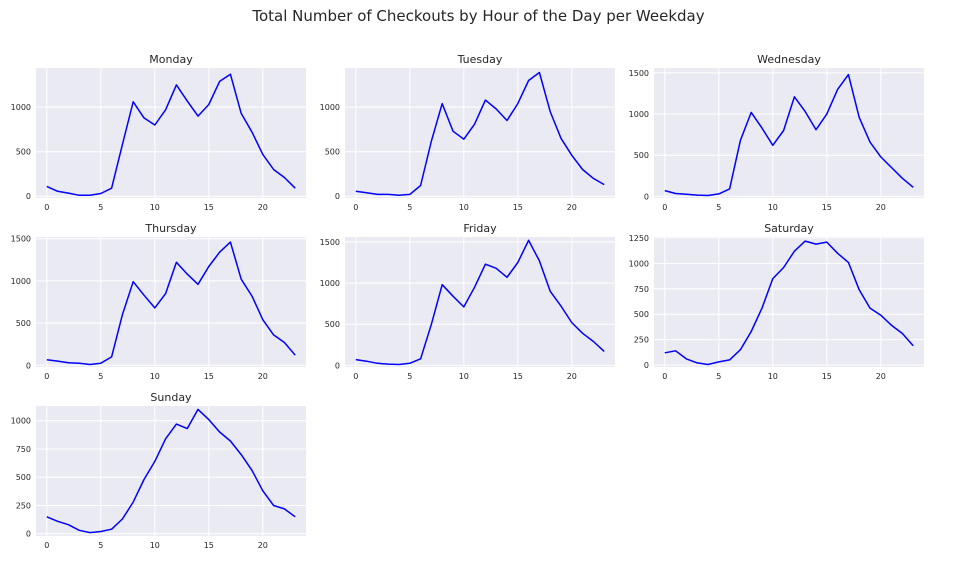 The width and height of the screenshot is (957, 564). I want to click on series-line-friday, so click(480, 302).